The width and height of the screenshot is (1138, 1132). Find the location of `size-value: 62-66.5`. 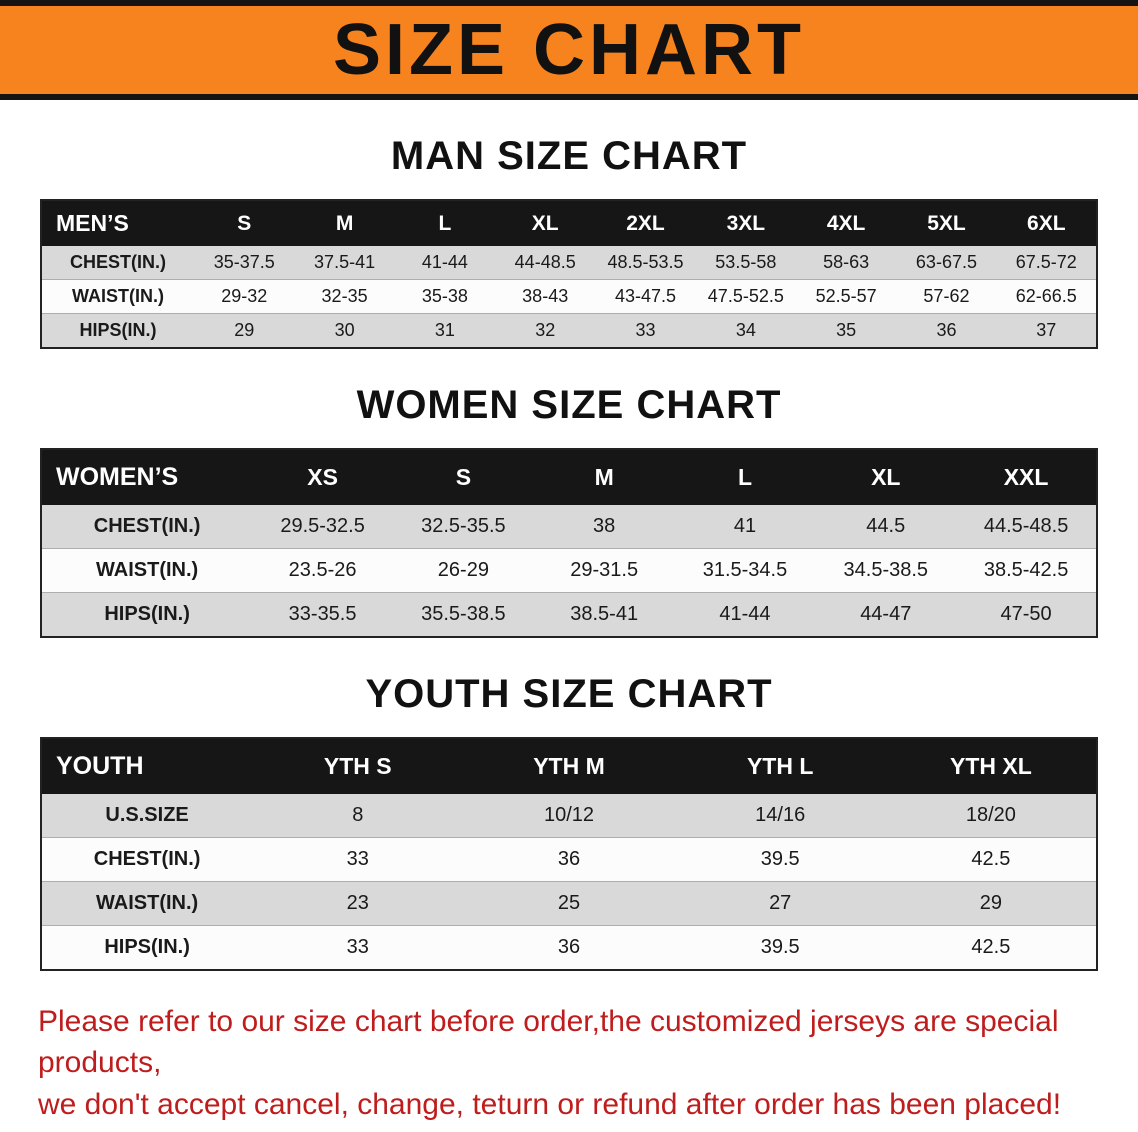

size-value: 62-66.5 is located at coordinates (1046, 296).